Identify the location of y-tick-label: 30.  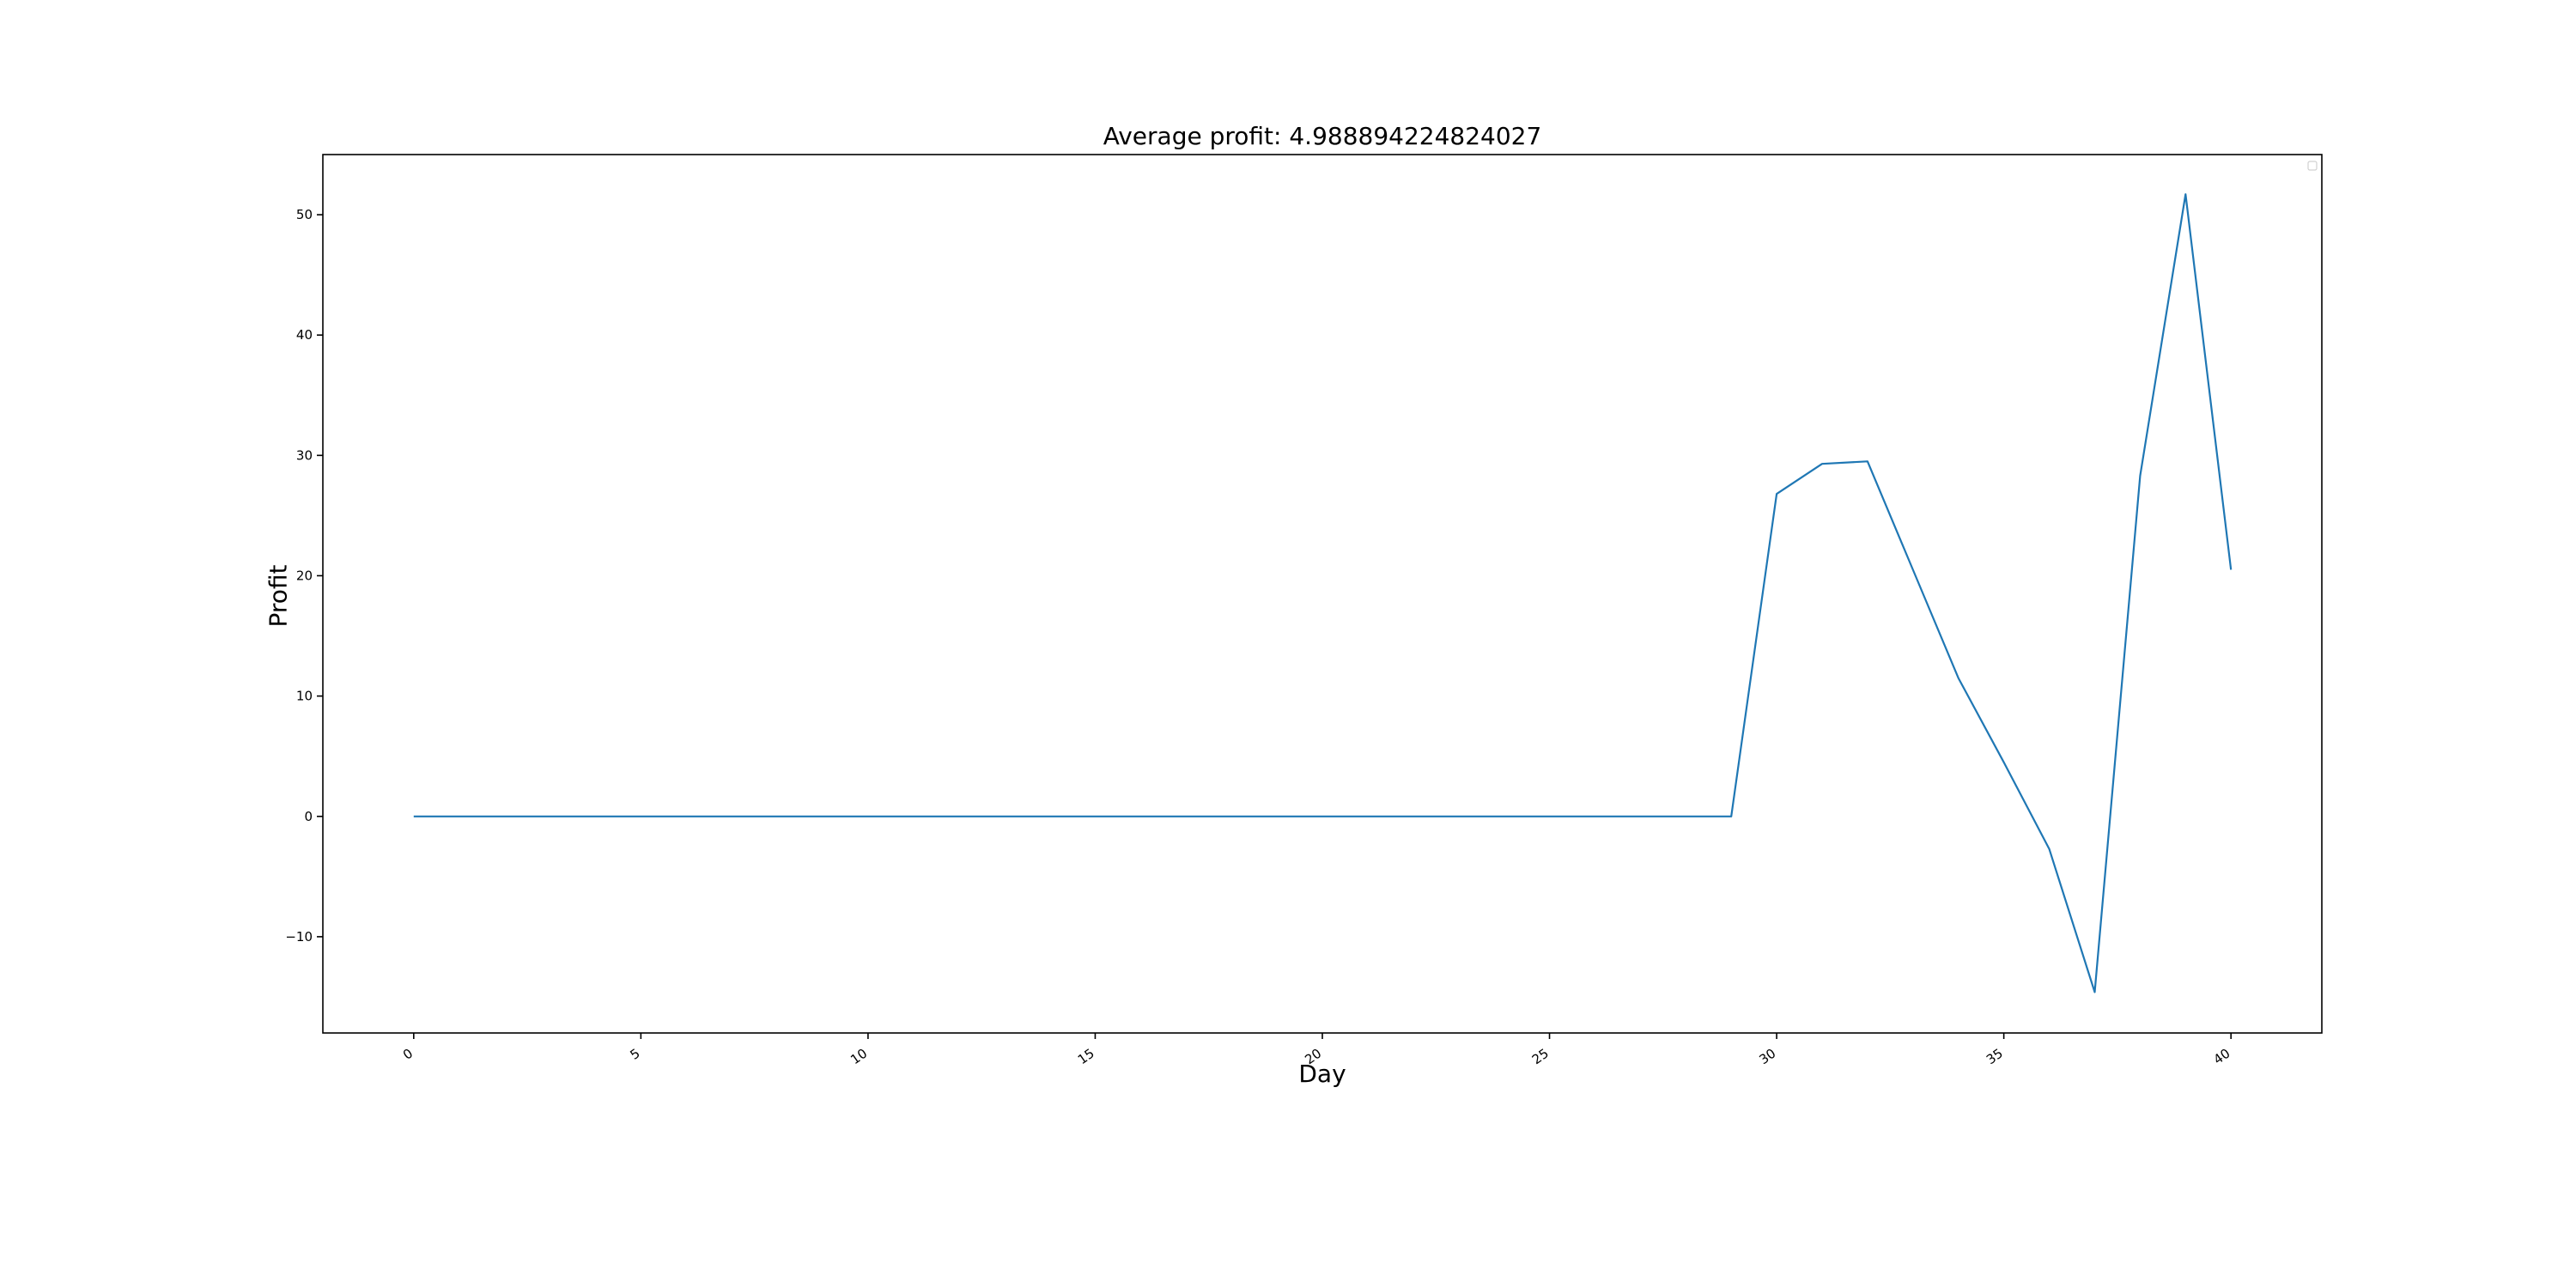
(304, 455).